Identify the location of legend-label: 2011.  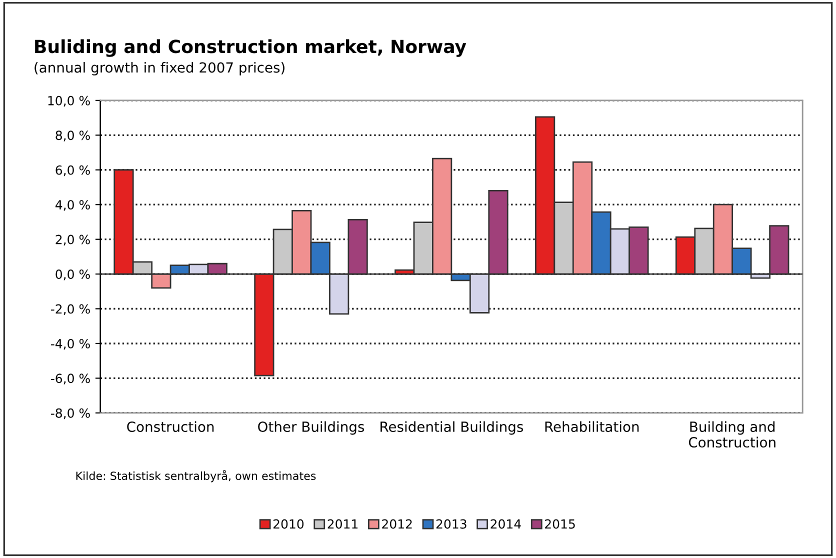
(343, 524).